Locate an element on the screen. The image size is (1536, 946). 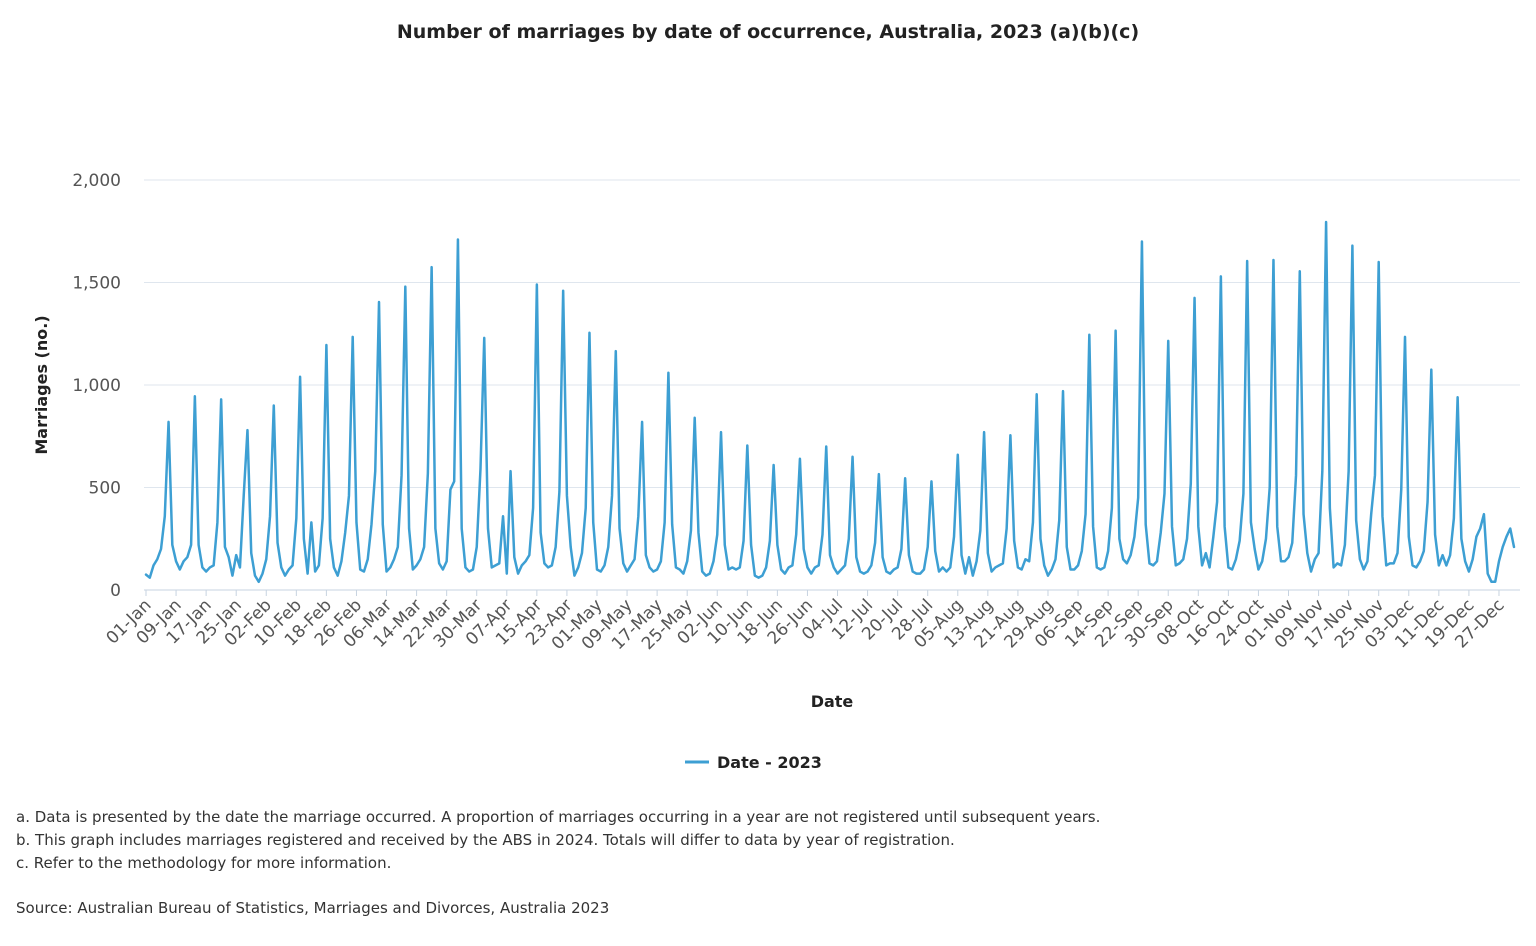
y-axis-title: Marriages (no.) is located at coordinates (41, 384).